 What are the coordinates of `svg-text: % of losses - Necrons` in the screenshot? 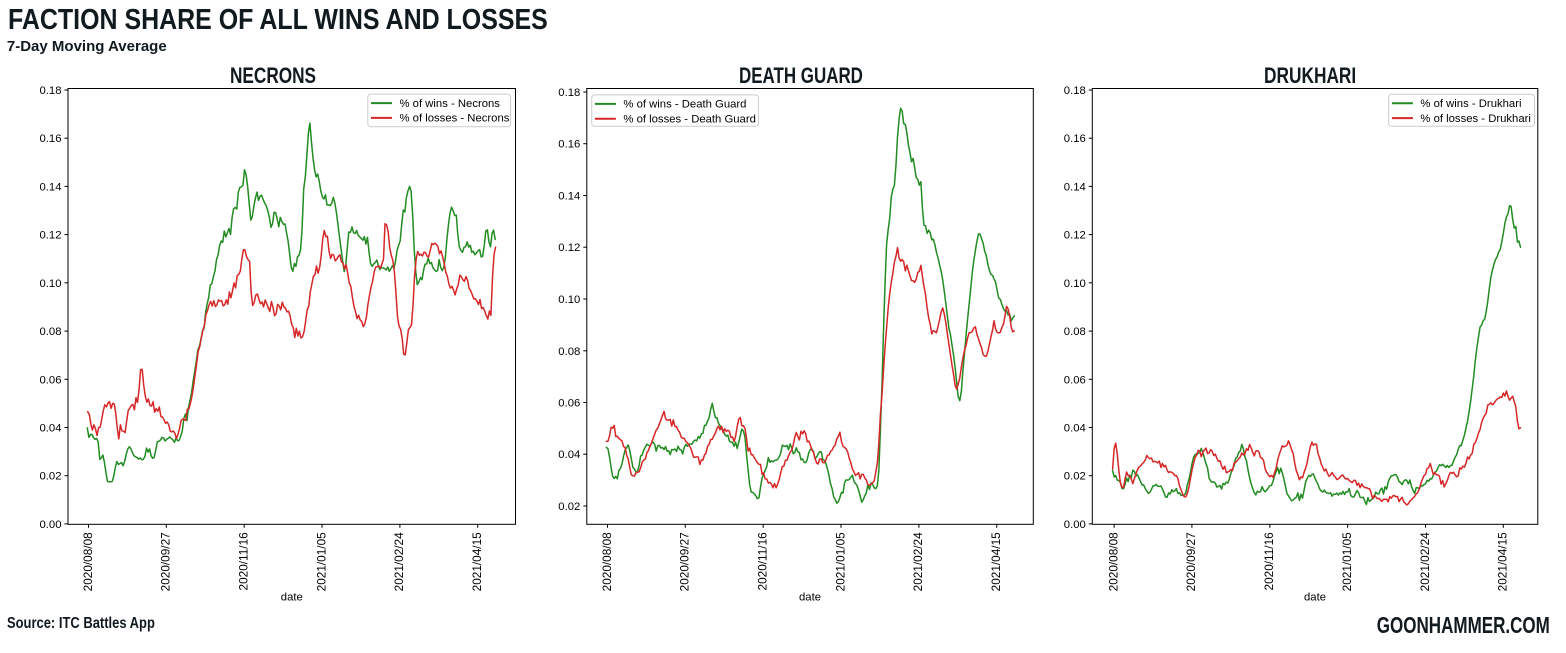 It's located at (455, 119).